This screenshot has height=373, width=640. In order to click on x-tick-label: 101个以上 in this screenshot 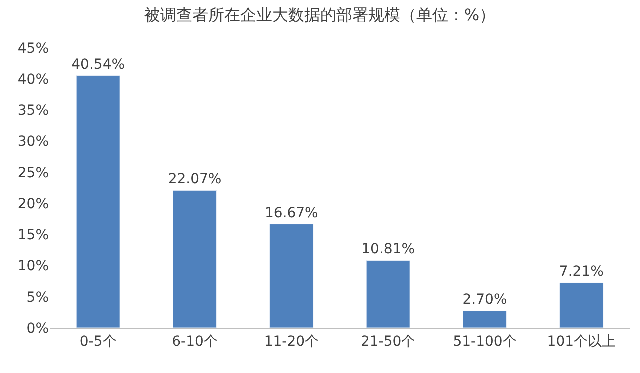, I will do `click(581, 342)`.